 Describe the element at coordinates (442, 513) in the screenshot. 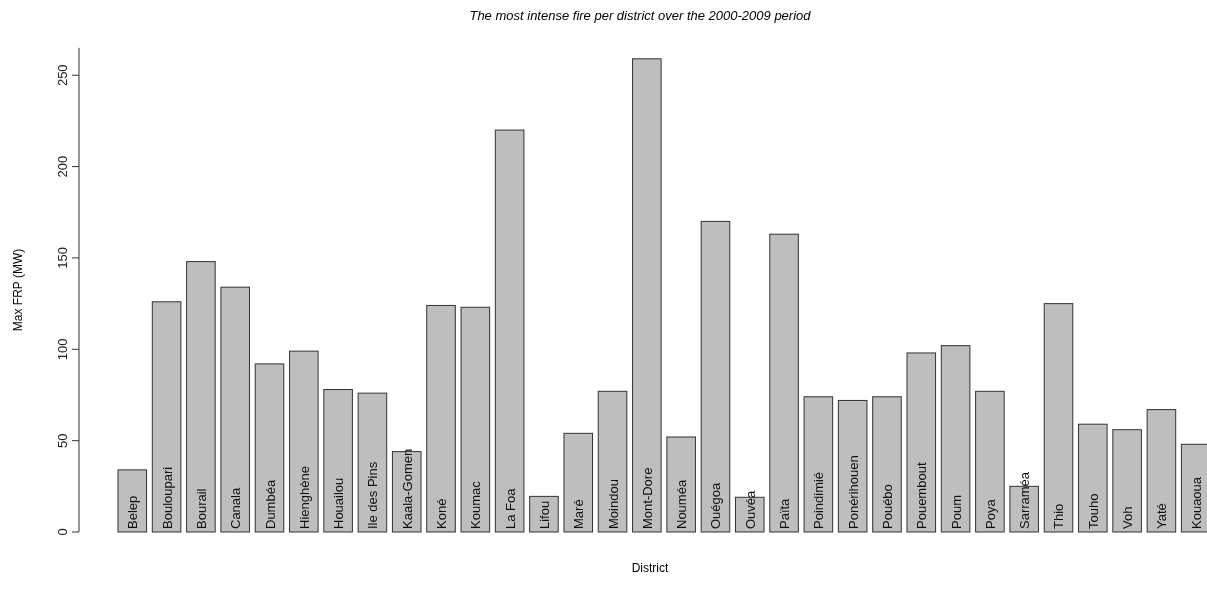

I see `x-tick-label: Koné` at that location.